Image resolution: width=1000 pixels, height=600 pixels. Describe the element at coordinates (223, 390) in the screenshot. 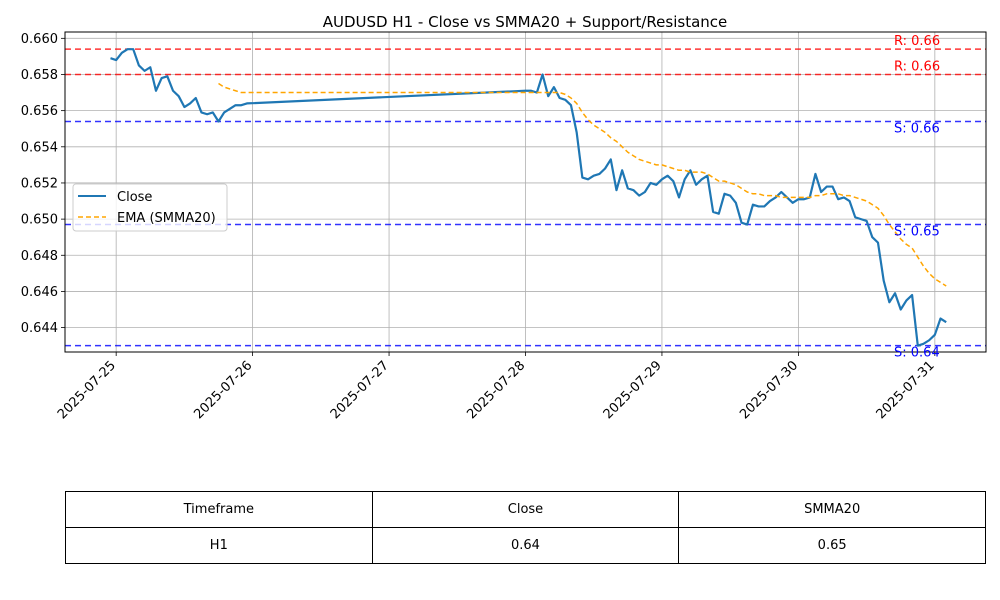

I see `x-tick-label: 2025-07-26` at that location.